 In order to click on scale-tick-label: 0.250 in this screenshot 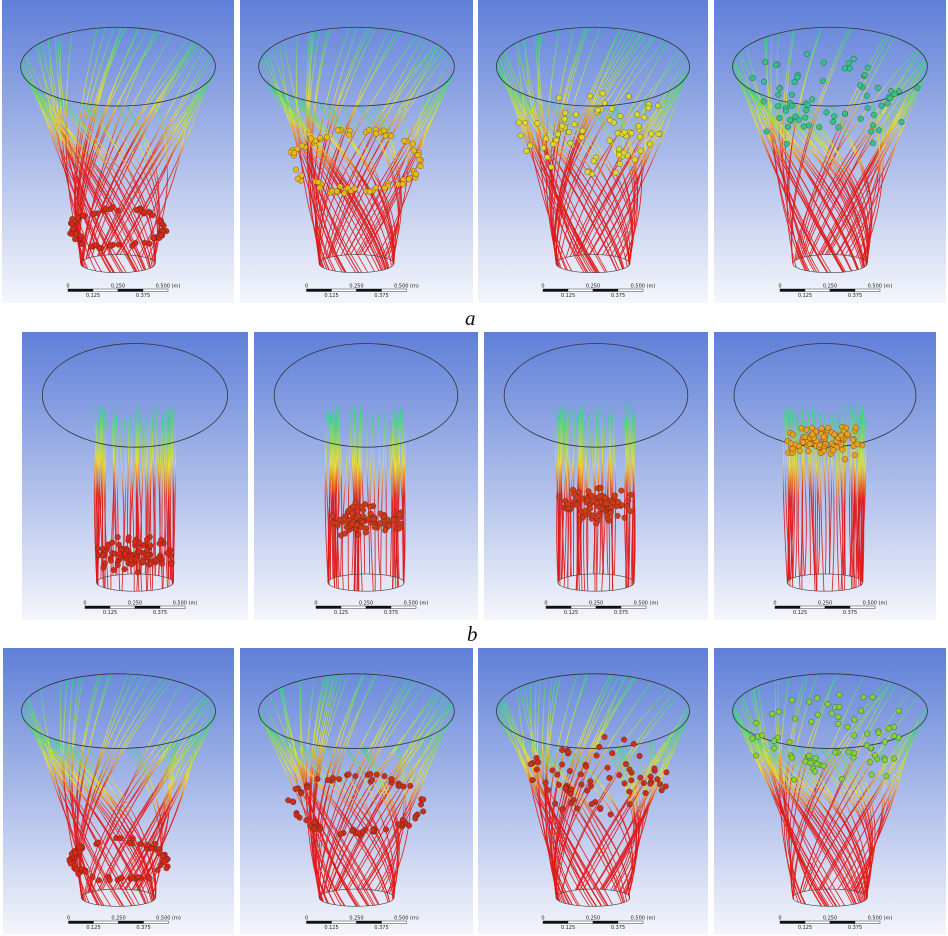, I will do `click(596, 604)`.